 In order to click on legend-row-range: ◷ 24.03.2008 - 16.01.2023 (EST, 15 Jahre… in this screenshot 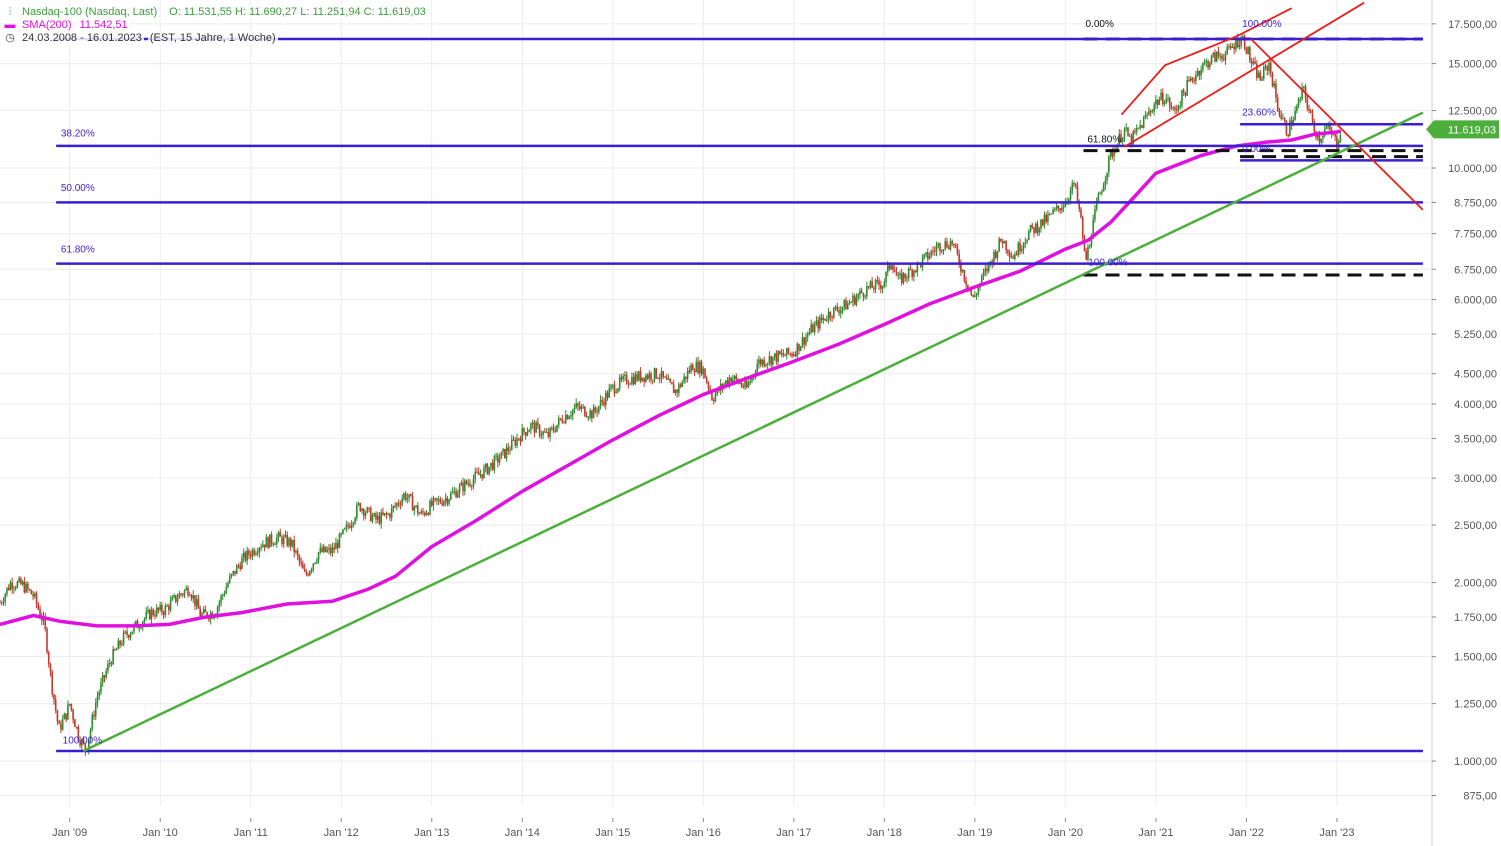, I will do `click(216, 38)`.